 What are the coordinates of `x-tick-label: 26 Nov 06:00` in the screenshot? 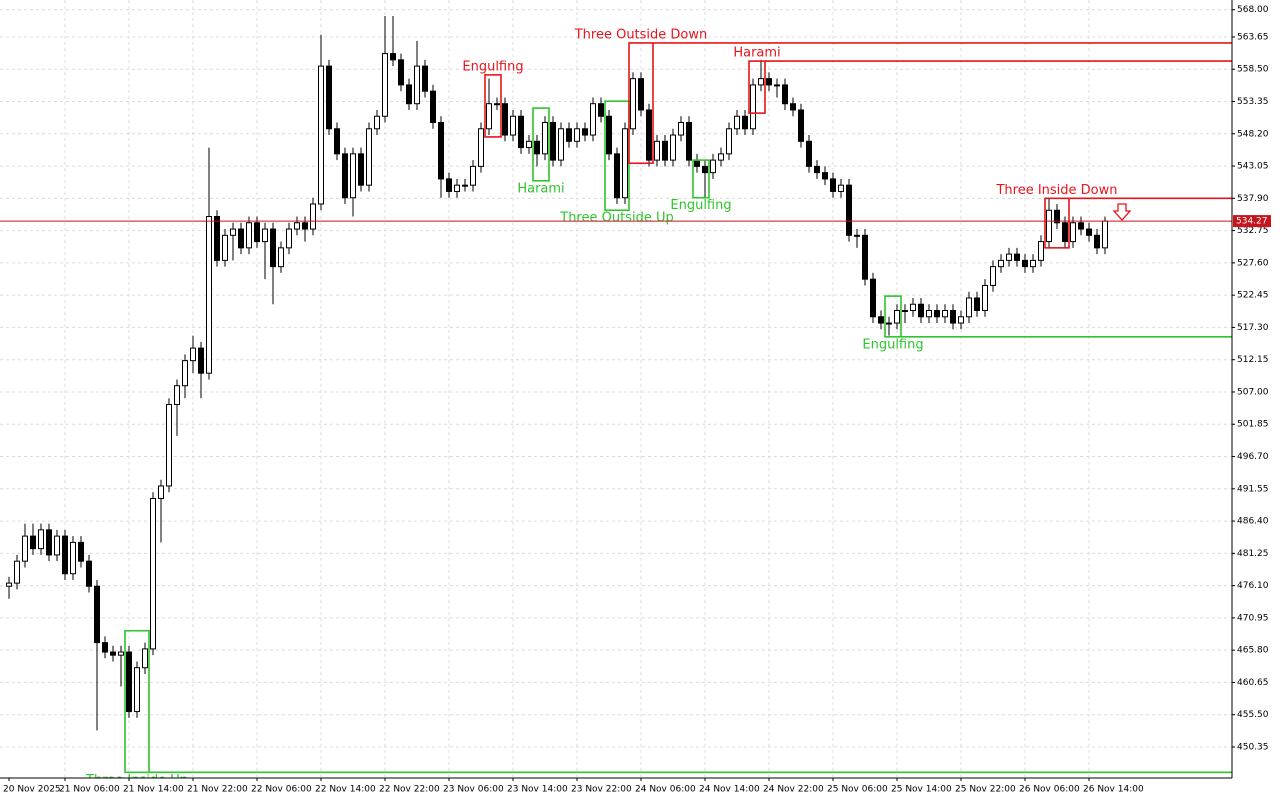 It's located at (1049, 790).